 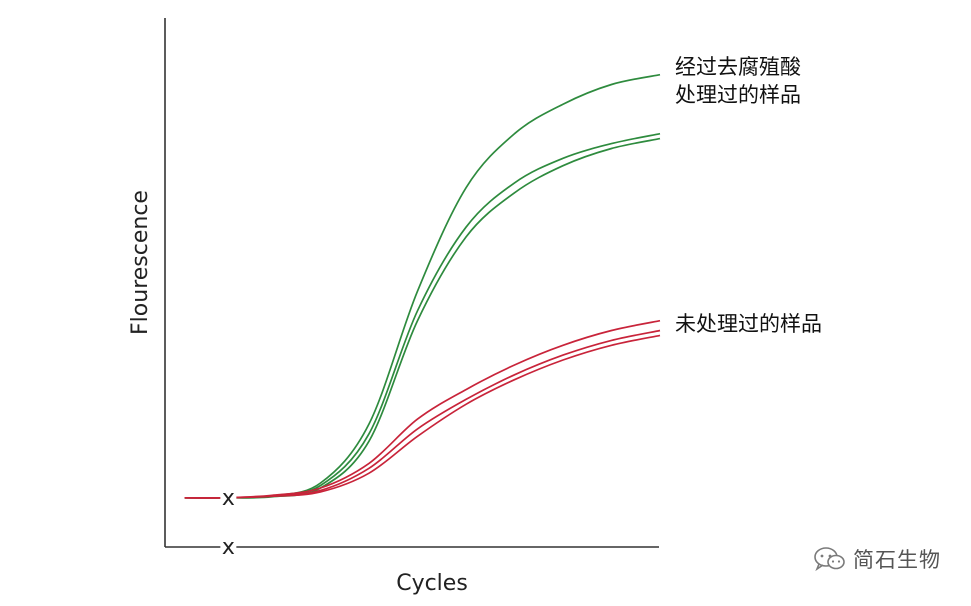 I want to click on watermark: 简石生物, so click(x=877, y=559).